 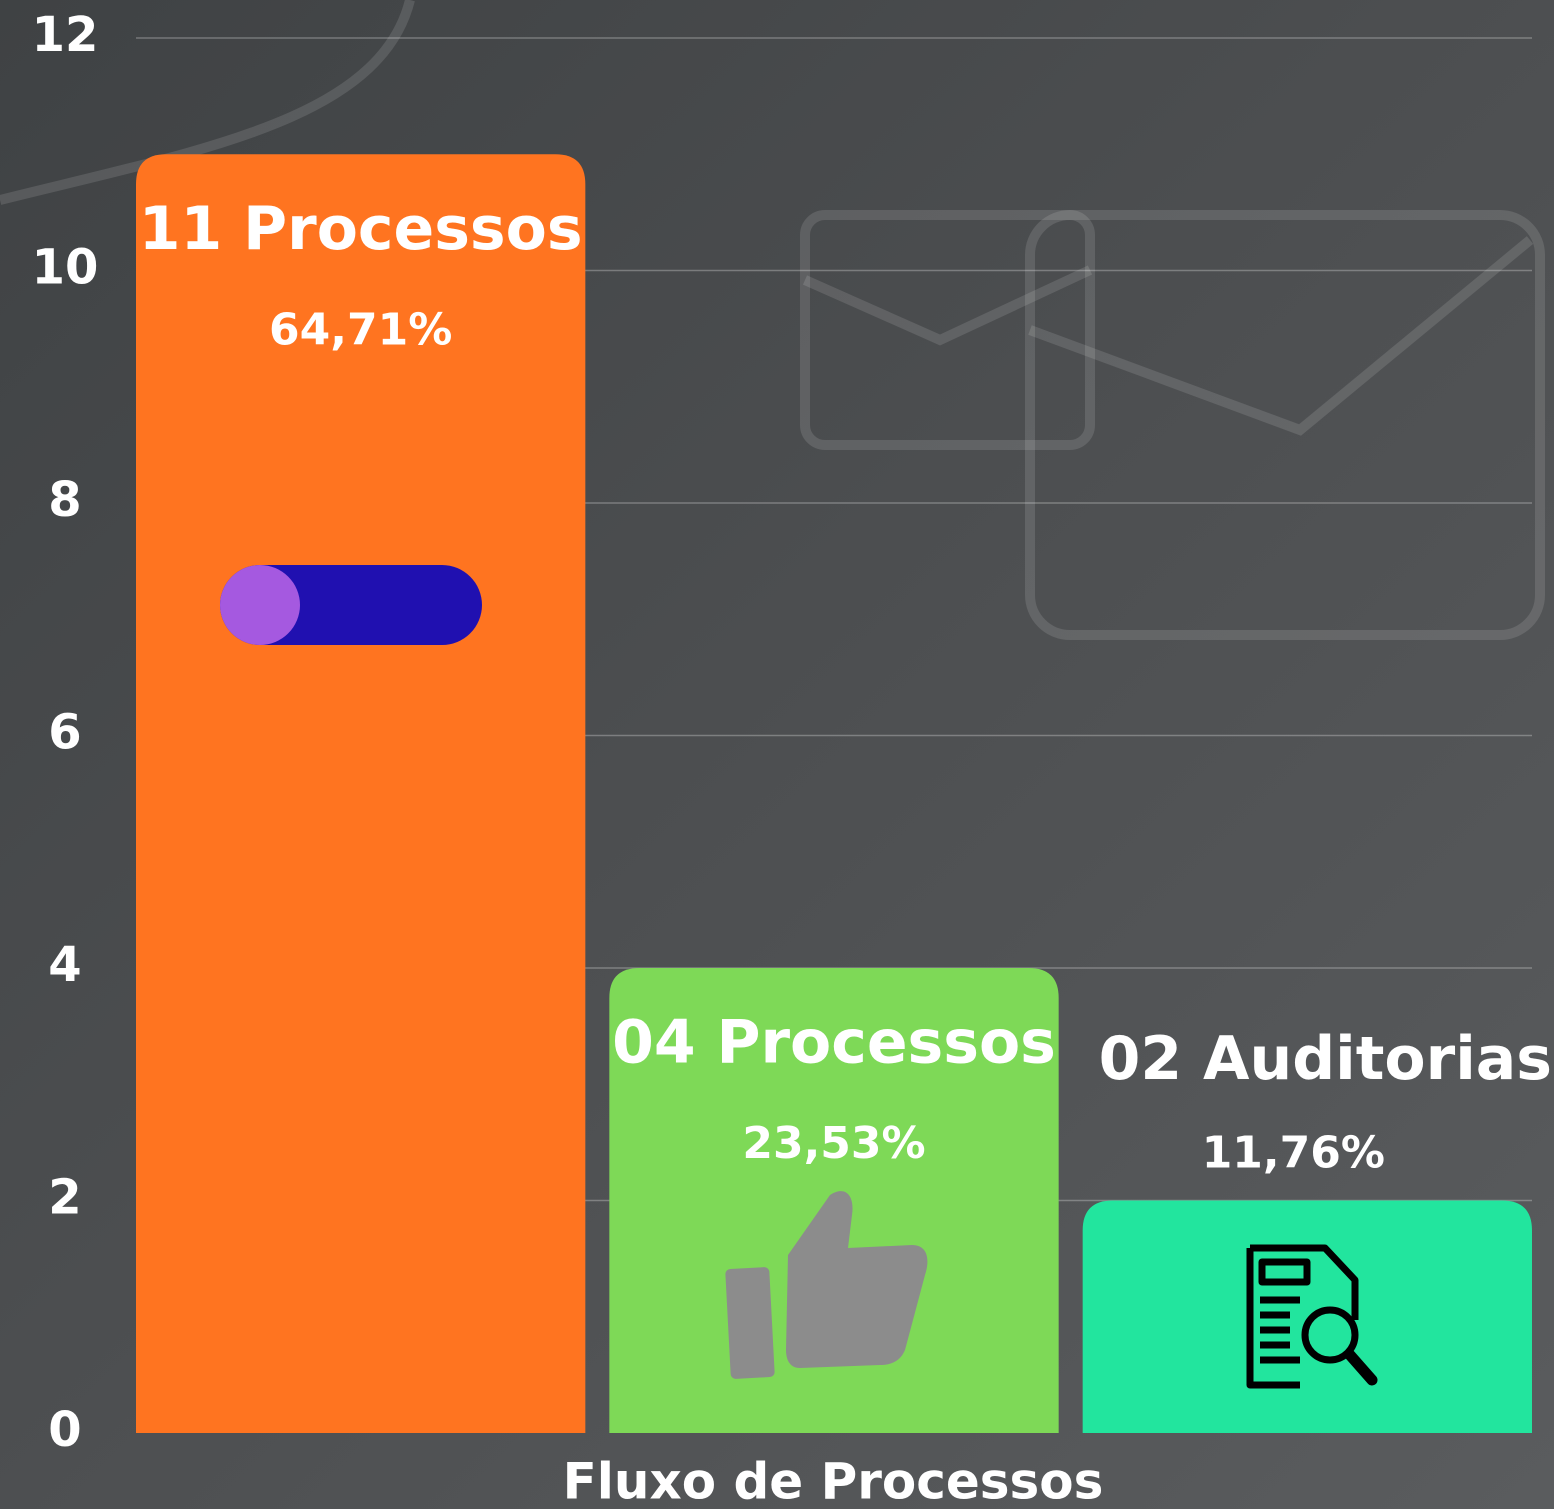 I want to click on value-label: 04 Processos, so click(x=834, y=1043).